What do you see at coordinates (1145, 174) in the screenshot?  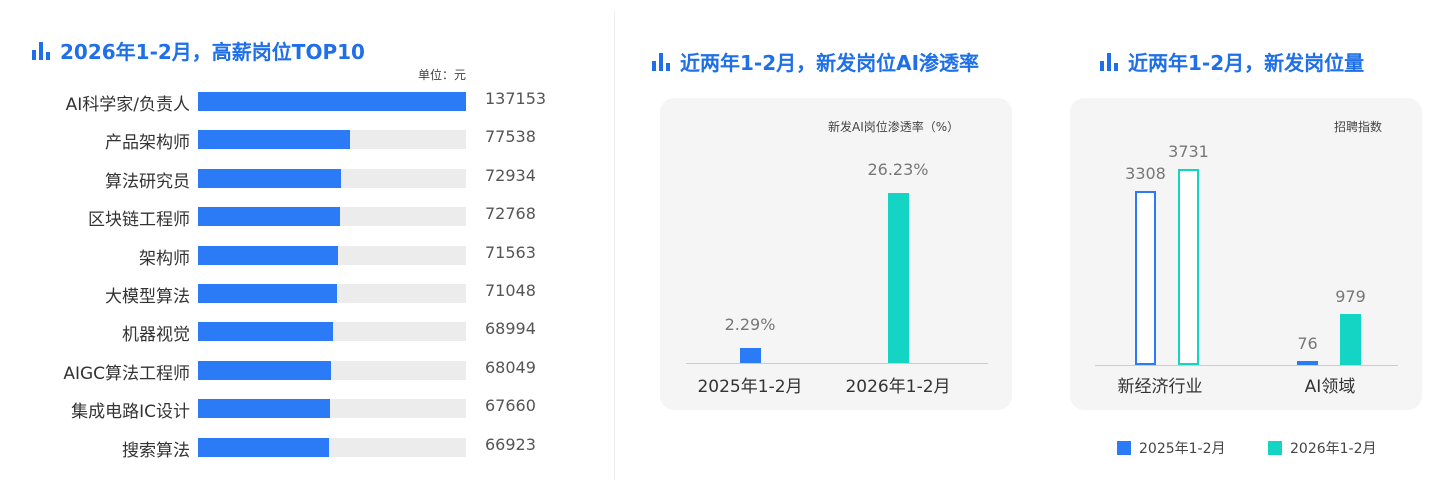 I see `data-label: 3308` at bounding box center [1145, 174].